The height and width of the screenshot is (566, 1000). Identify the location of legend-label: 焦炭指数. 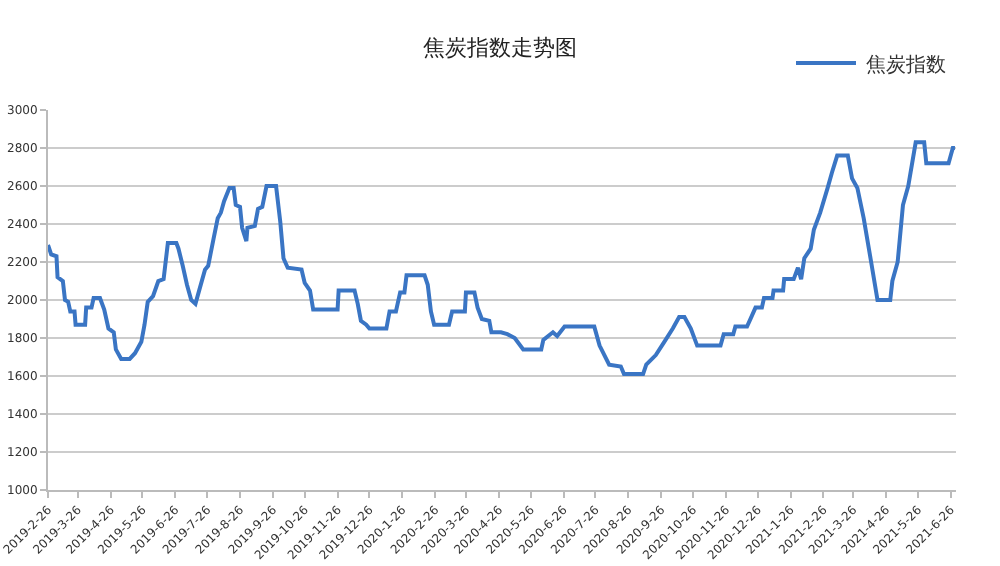
(906, 64).